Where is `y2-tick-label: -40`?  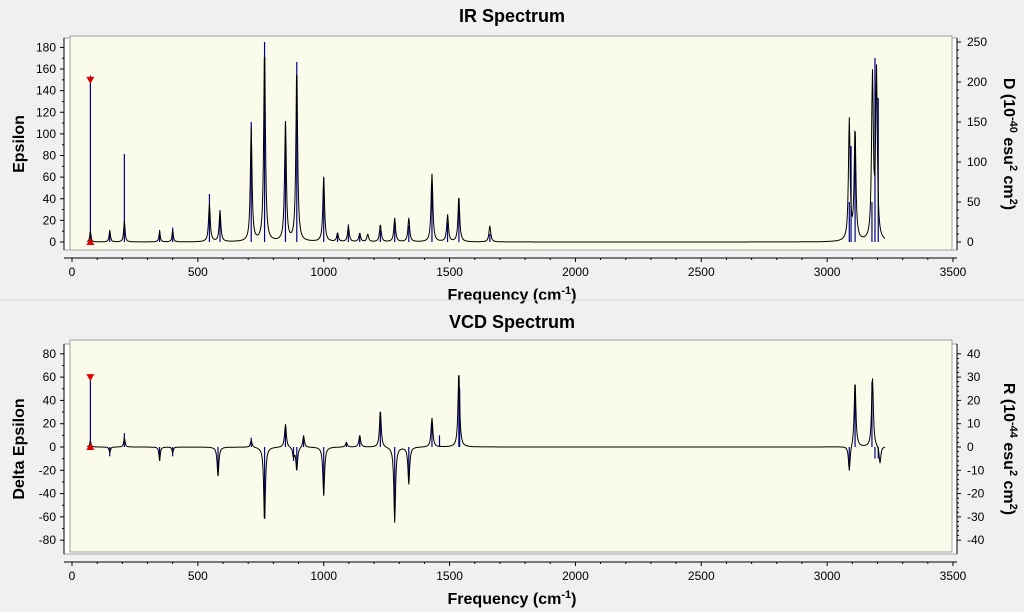
y2-tick-label: -40 is located at coordinates (976, 540).